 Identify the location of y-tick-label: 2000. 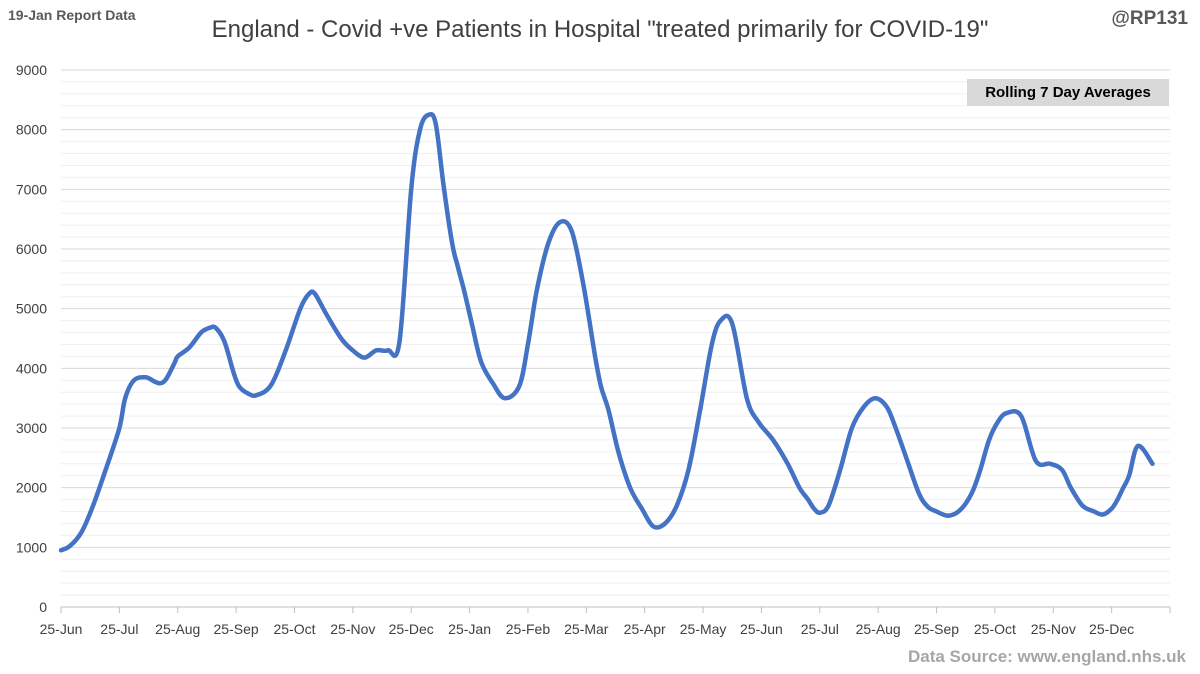
(31, 488).